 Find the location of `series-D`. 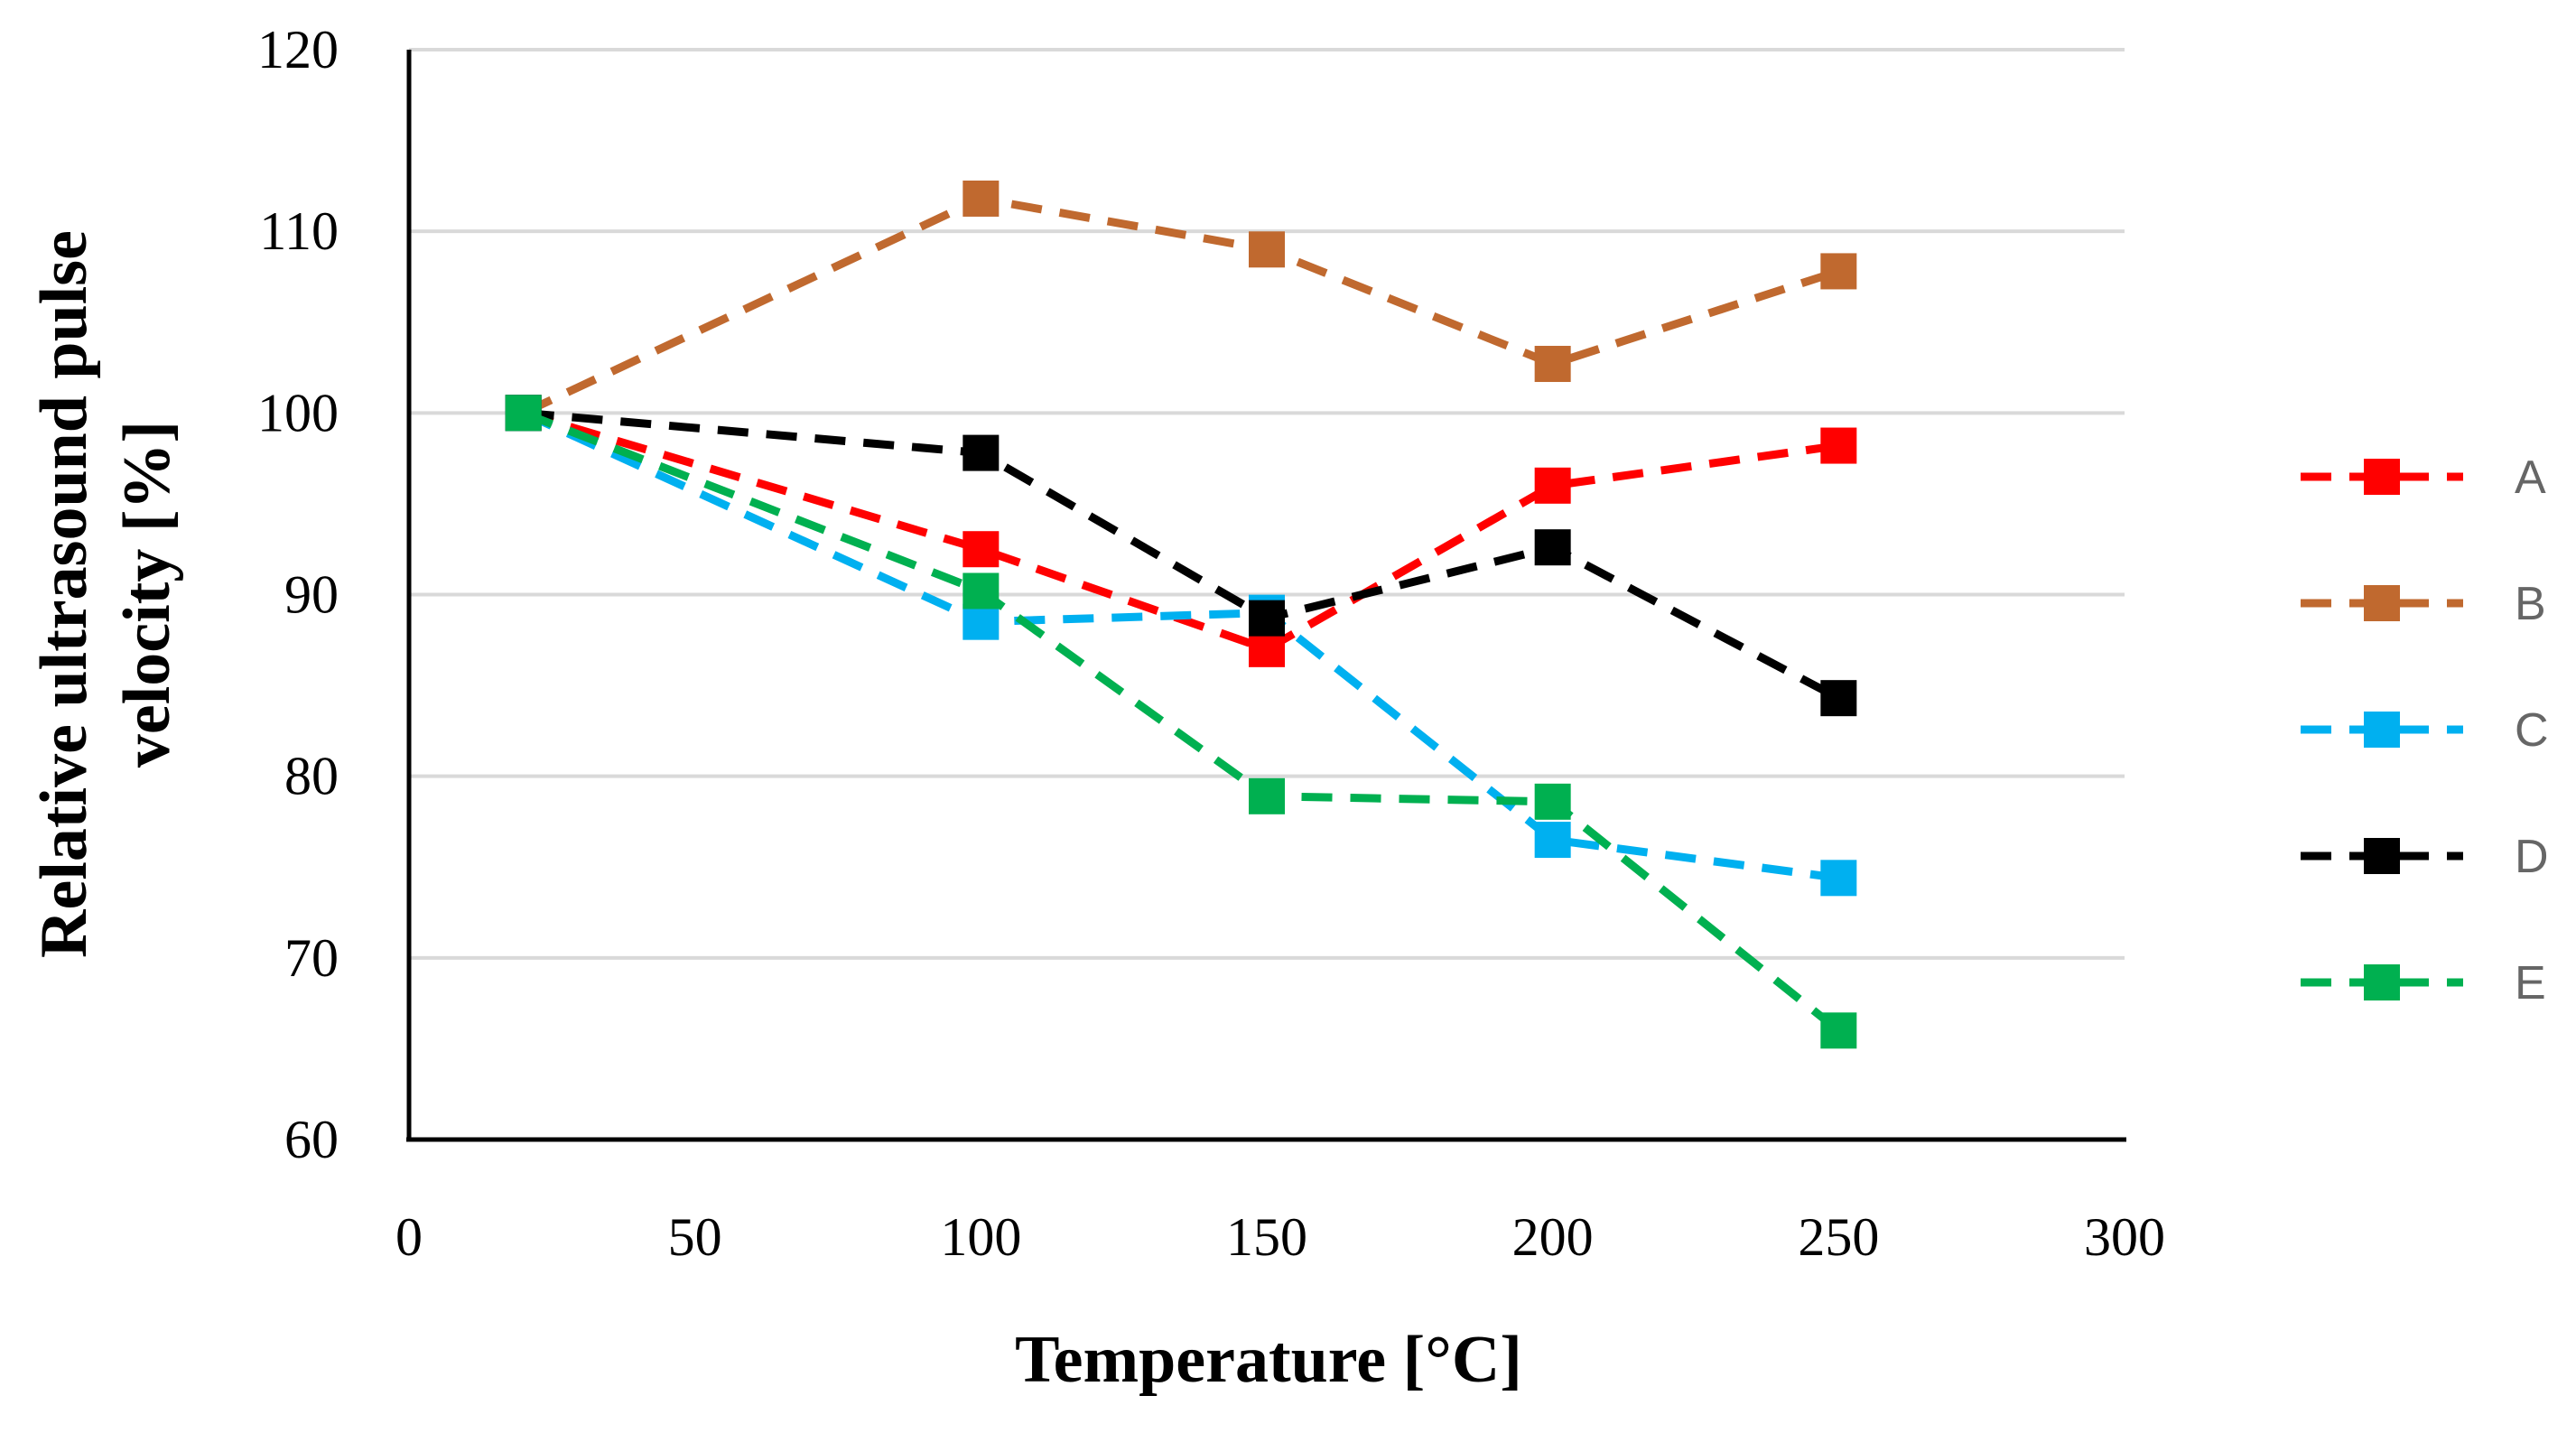

series-D is located at coordinates (1181, 556).